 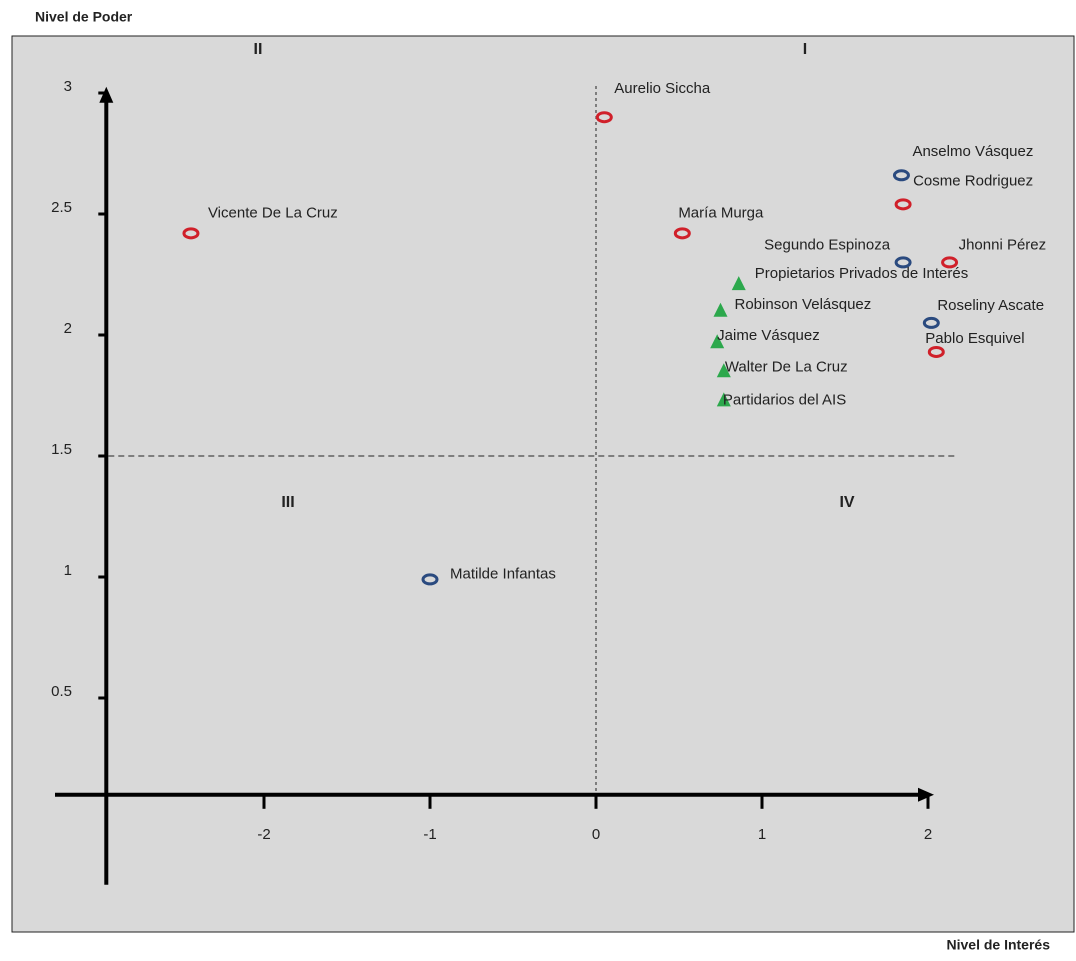 I want to click on x-axis-arrow, so click(x=926, y=794).